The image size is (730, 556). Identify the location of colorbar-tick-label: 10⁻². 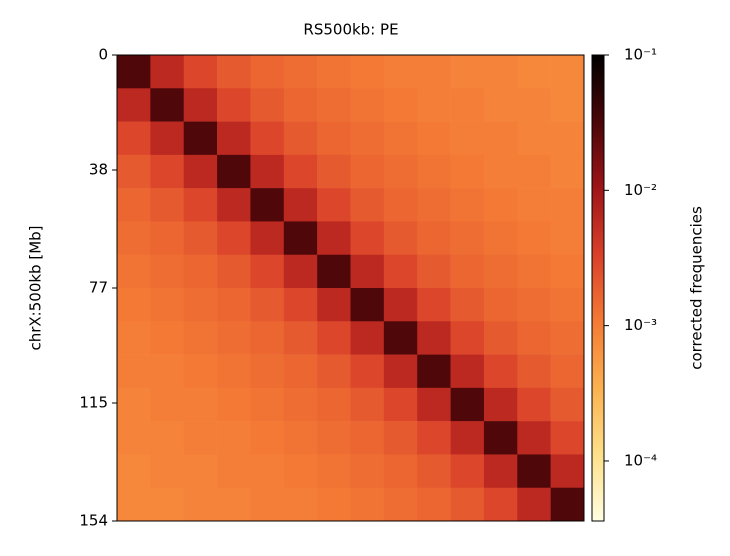
(640, 190).